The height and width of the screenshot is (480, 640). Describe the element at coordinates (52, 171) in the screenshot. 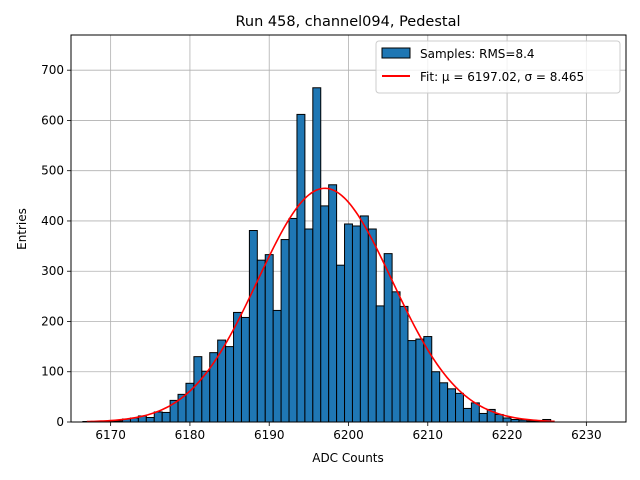

I see `y-tick-label: 500` at that location.